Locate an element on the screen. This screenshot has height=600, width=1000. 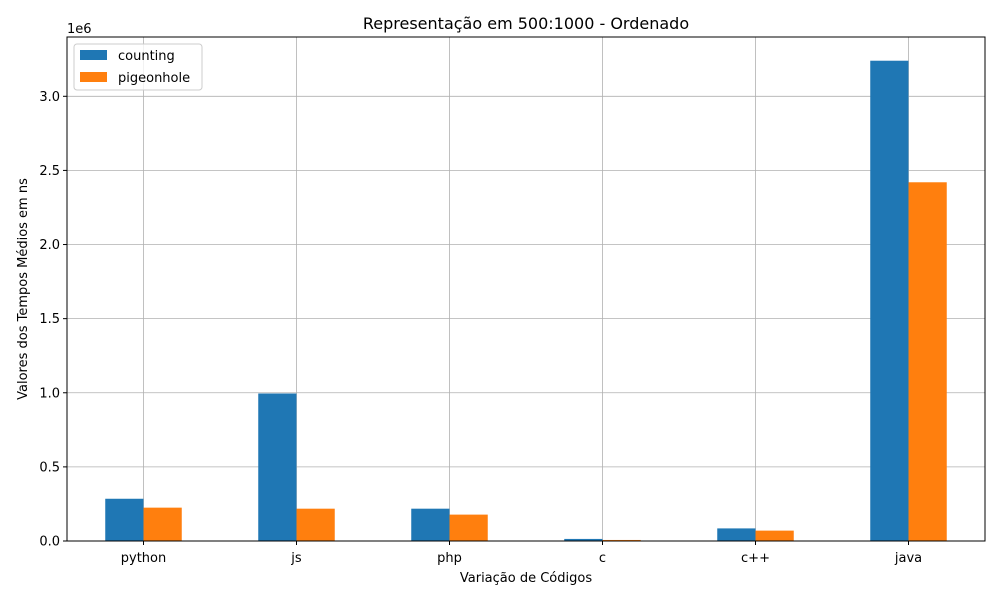
bar-counting-java is located at coordinates (889, 300).